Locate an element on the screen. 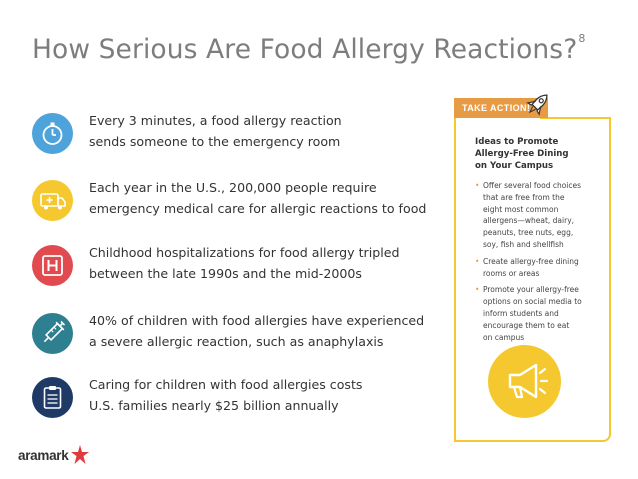 This screenshot has width=638, height=479. fact-line: sends someone to the emergency room is located at coordinates (215, 141).